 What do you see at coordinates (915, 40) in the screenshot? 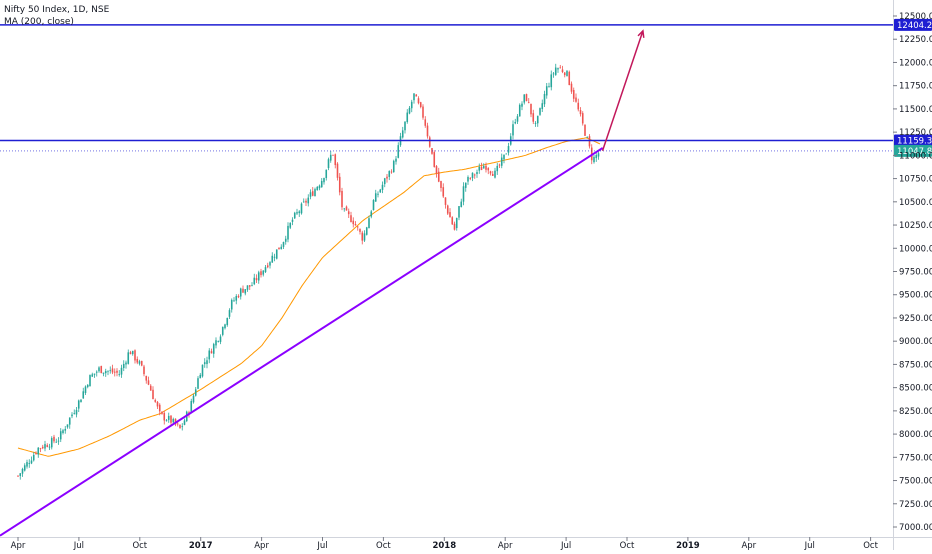
I see `y-tick-label: 12250.00` at bounding box center [915, 40].